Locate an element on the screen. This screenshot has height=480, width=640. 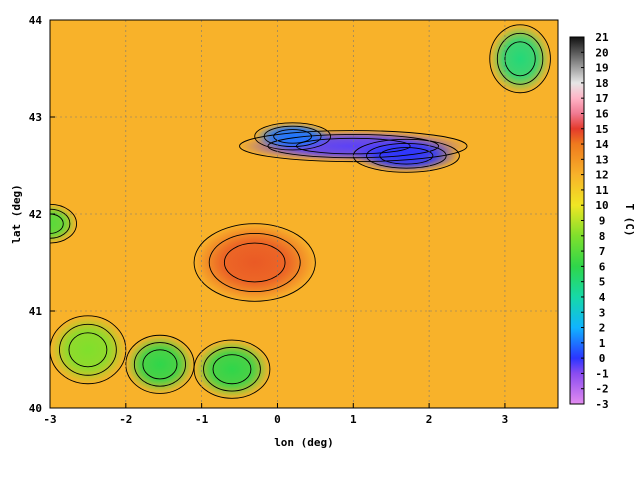
colorbar-tick-label: 19 is located at coordinates (601, 68).